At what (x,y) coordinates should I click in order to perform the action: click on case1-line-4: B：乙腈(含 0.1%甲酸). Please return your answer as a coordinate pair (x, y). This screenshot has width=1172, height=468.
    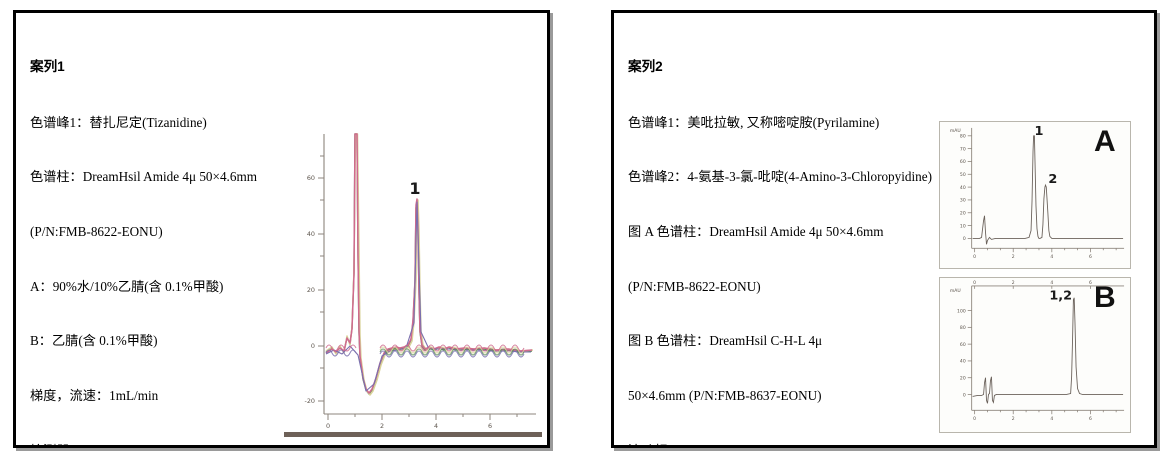
    Looking at the image, I should click on (94, 341).